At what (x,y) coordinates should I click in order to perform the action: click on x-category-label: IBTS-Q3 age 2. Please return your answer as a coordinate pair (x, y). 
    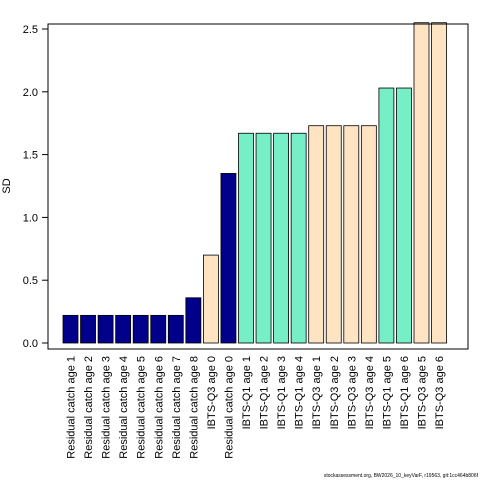
    Looking at the image, I should click on (335, 392).